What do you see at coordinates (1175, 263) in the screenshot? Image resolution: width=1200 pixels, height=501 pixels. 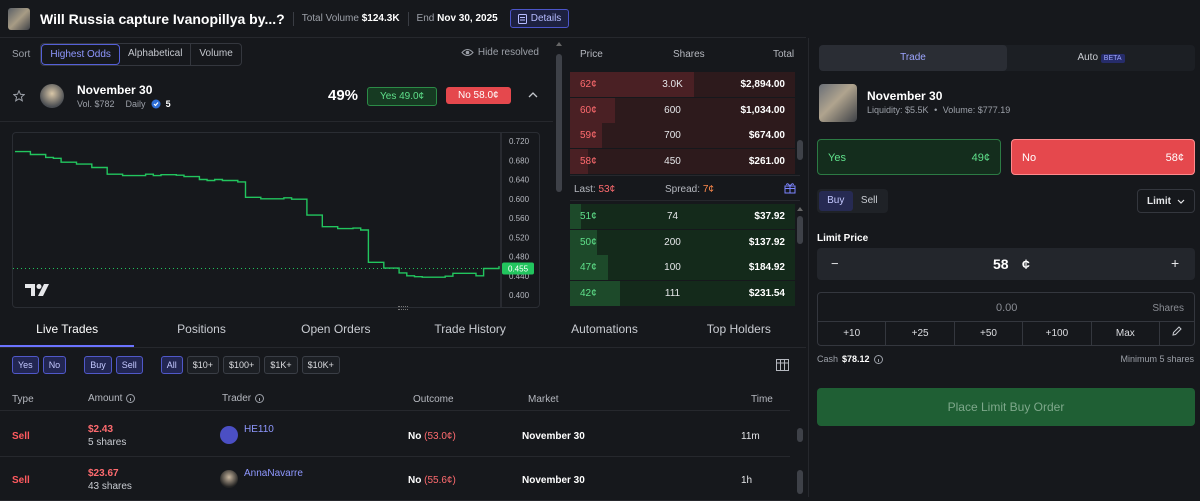 I see `increase-price-button: +` at bounding box center [1175, 263].